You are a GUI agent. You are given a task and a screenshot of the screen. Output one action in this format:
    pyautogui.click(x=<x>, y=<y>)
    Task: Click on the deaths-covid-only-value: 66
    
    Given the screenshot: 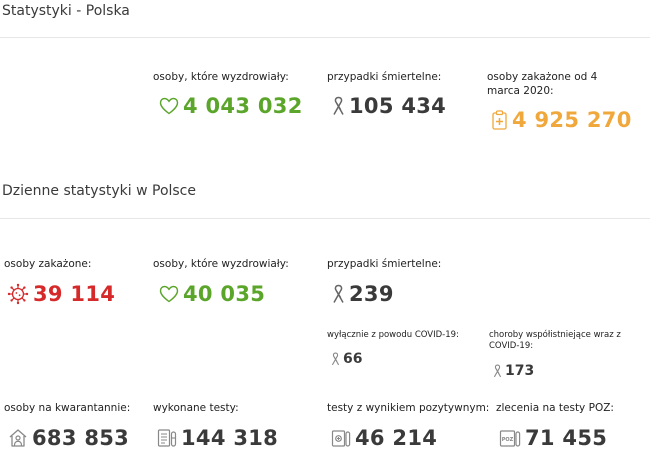 What is the action you would take?
    pyautogui.click(x=353, y=359)
    